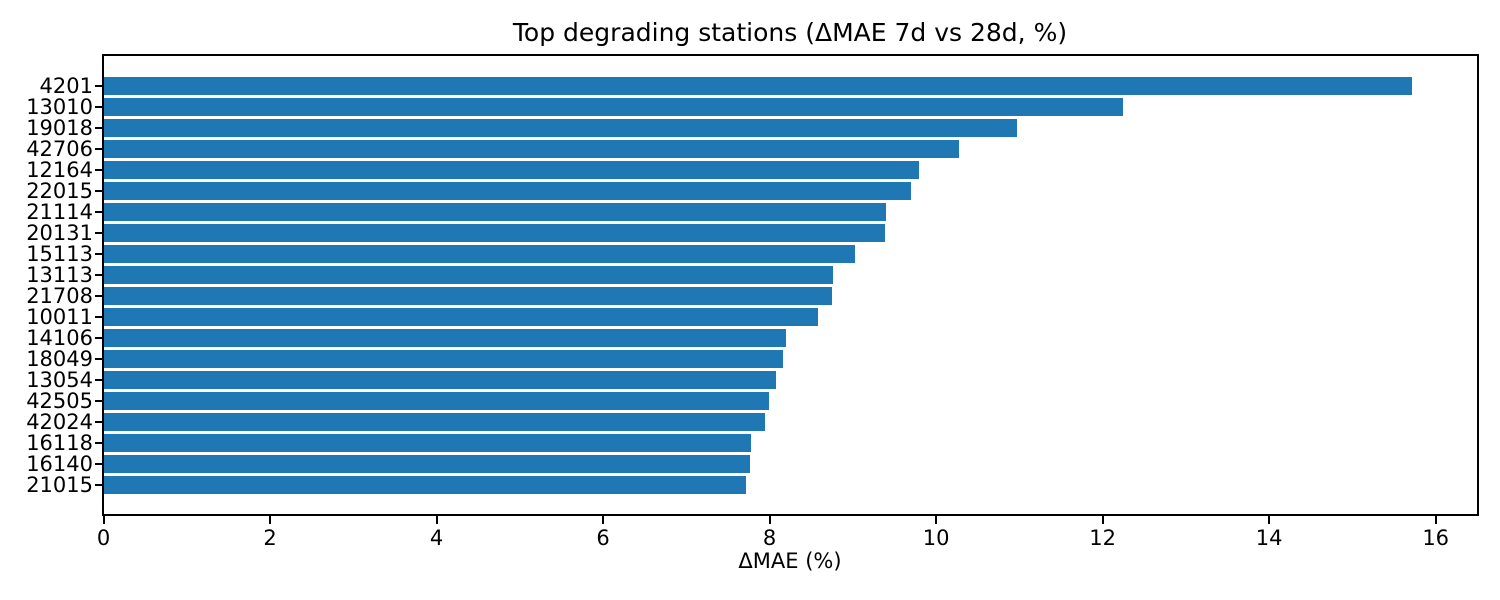  Describe the element at coordinates (59, 191) in the screenshot. I see `ytick-label-22015: 22015` at that location.